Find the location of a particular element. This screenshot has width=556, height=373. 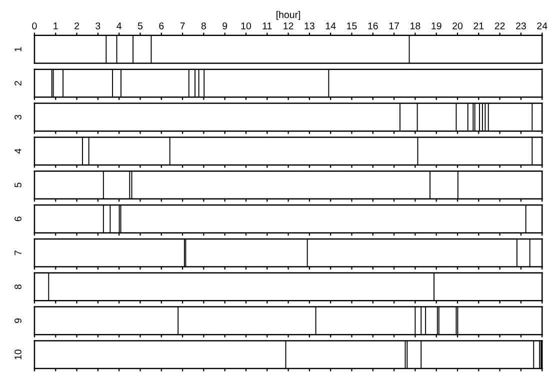

x-tick-label: 4 is located at coordinates (119, 26).